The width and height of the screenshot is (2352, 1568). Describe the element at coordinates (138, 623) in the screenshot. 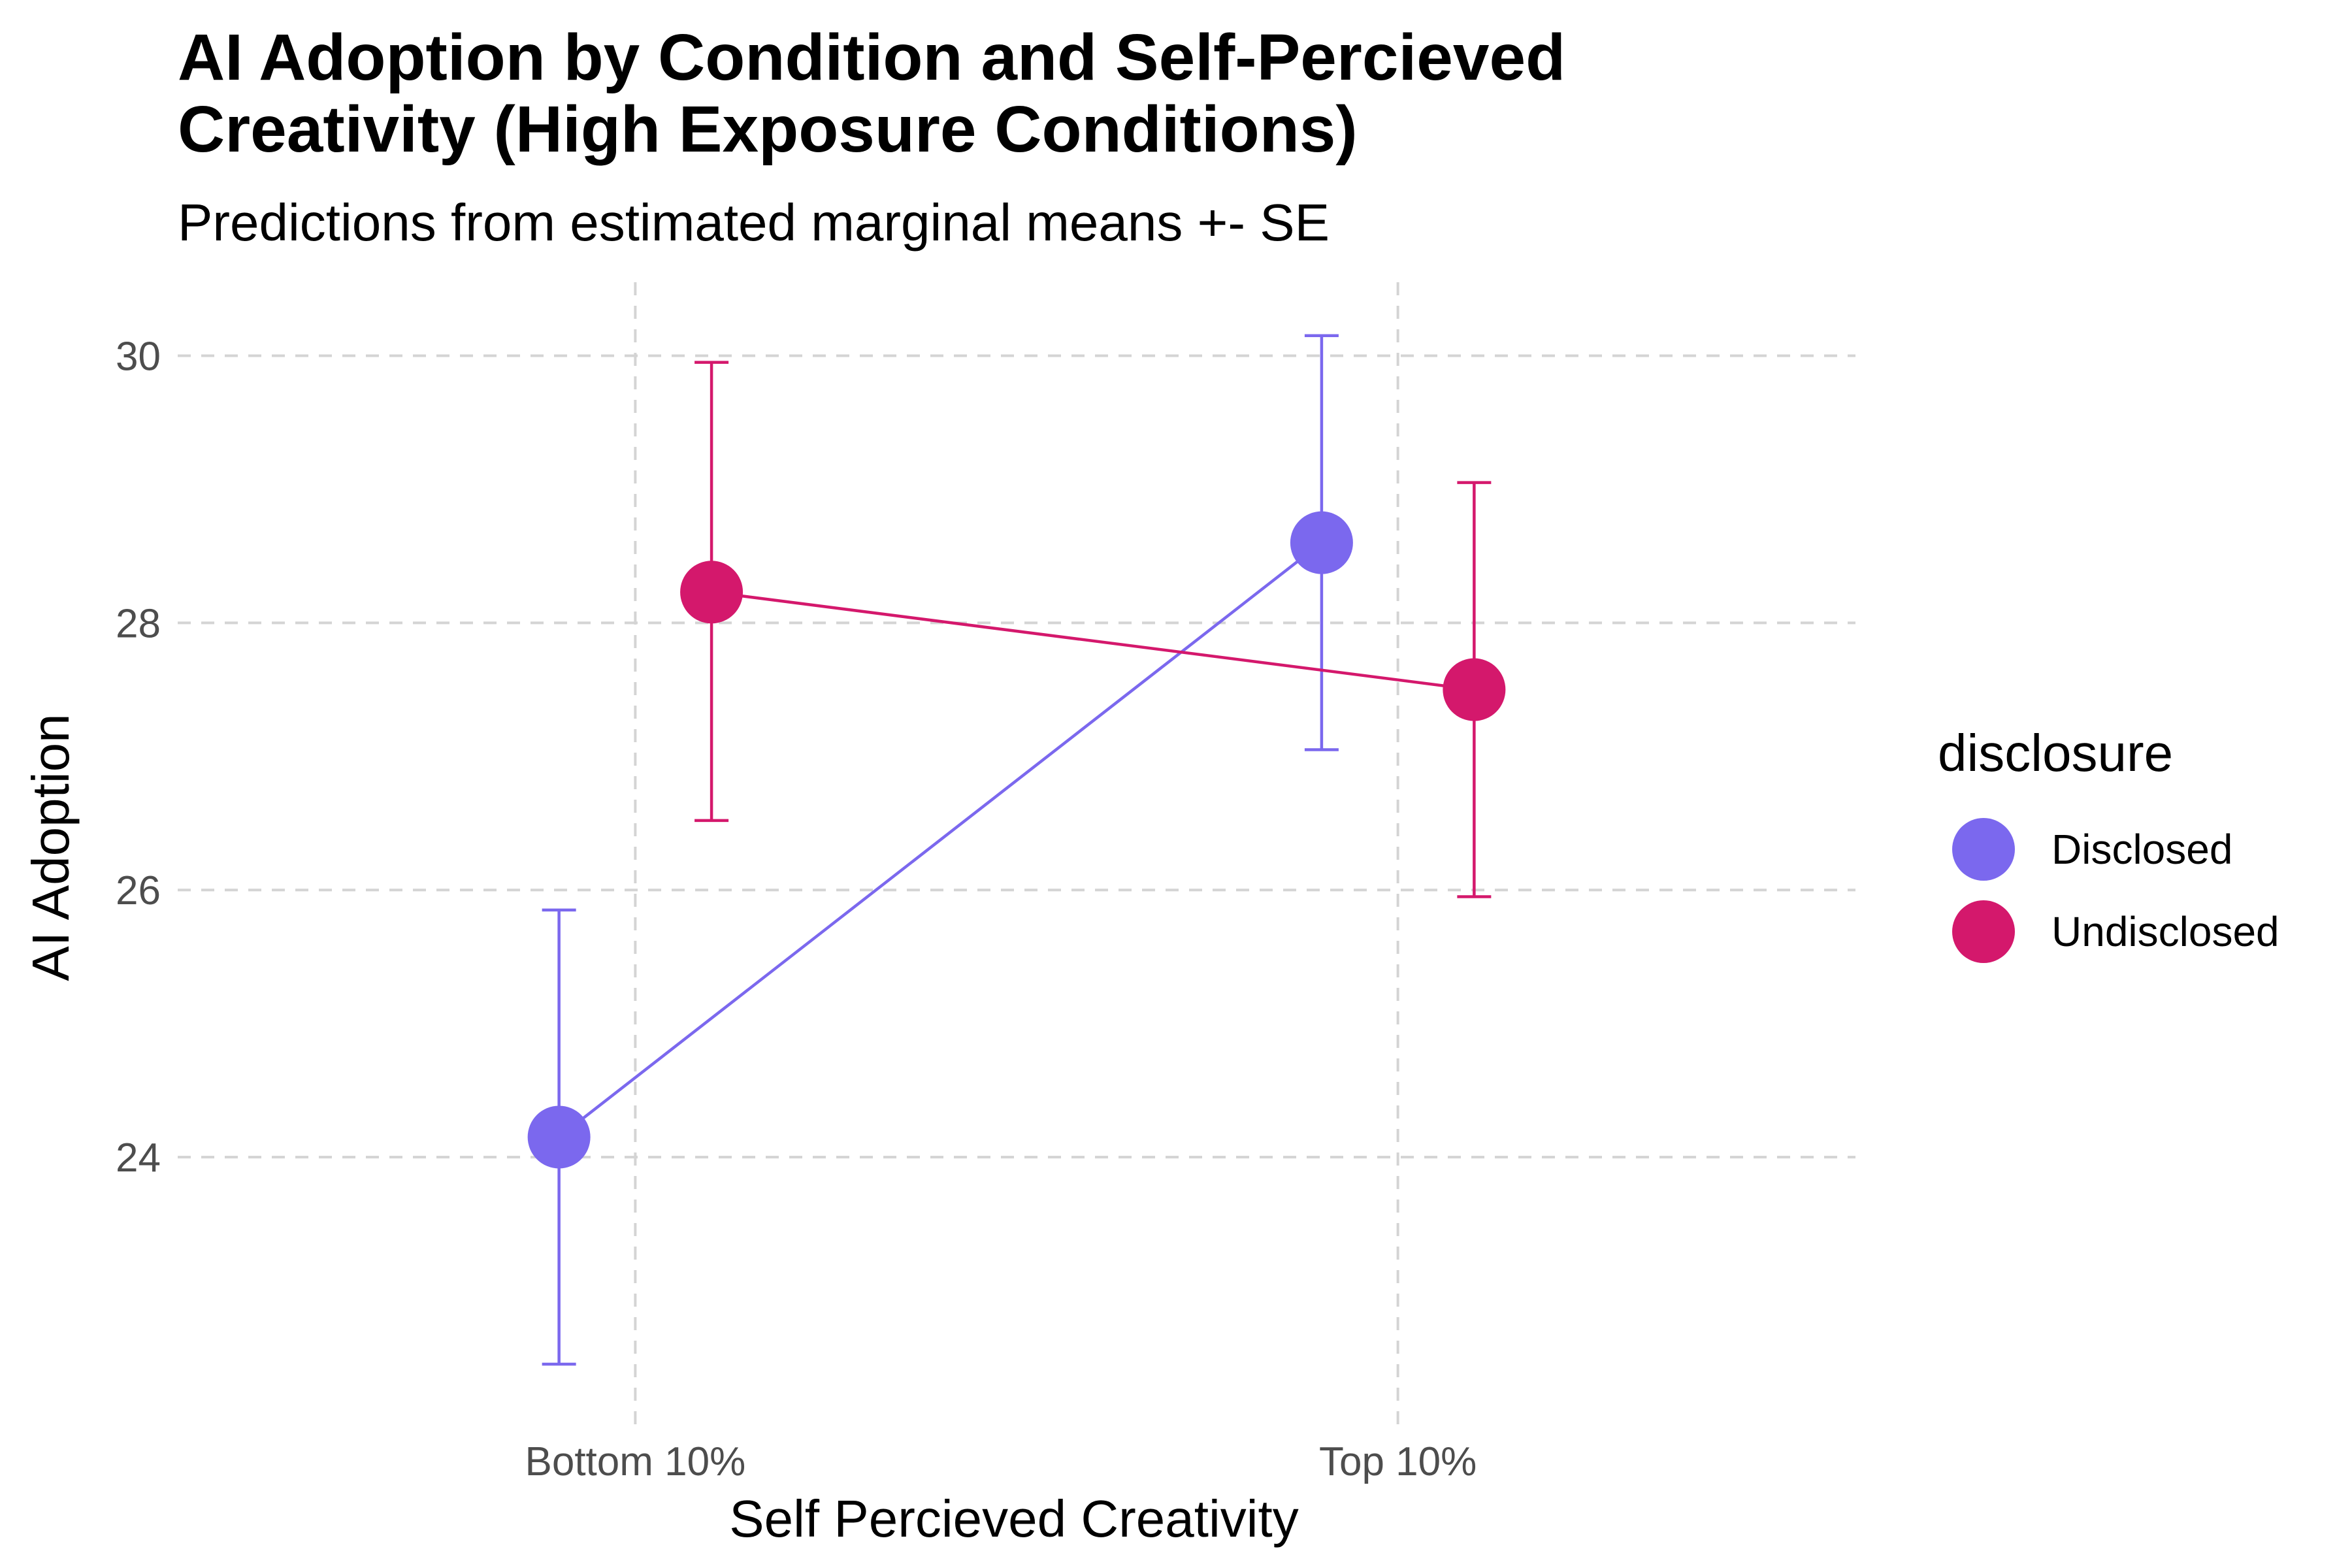

I see `y-tick-label: 28` at that location.